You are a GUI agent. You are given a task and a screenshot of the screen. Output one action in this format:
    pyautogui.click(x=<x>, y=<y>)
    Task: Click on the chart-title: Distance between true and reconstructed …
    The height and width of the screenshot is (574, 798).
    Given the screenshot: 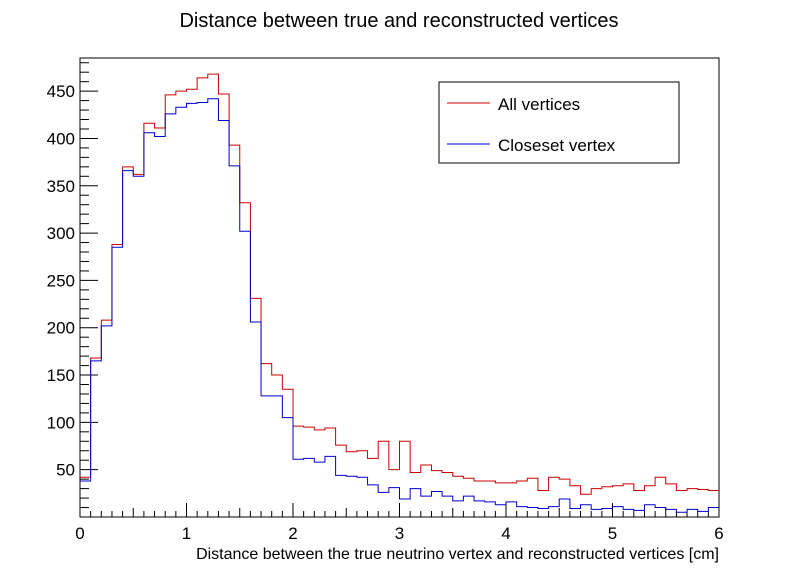 What is the action you would take?
    pyautogui.click(x=398, y=21)
    